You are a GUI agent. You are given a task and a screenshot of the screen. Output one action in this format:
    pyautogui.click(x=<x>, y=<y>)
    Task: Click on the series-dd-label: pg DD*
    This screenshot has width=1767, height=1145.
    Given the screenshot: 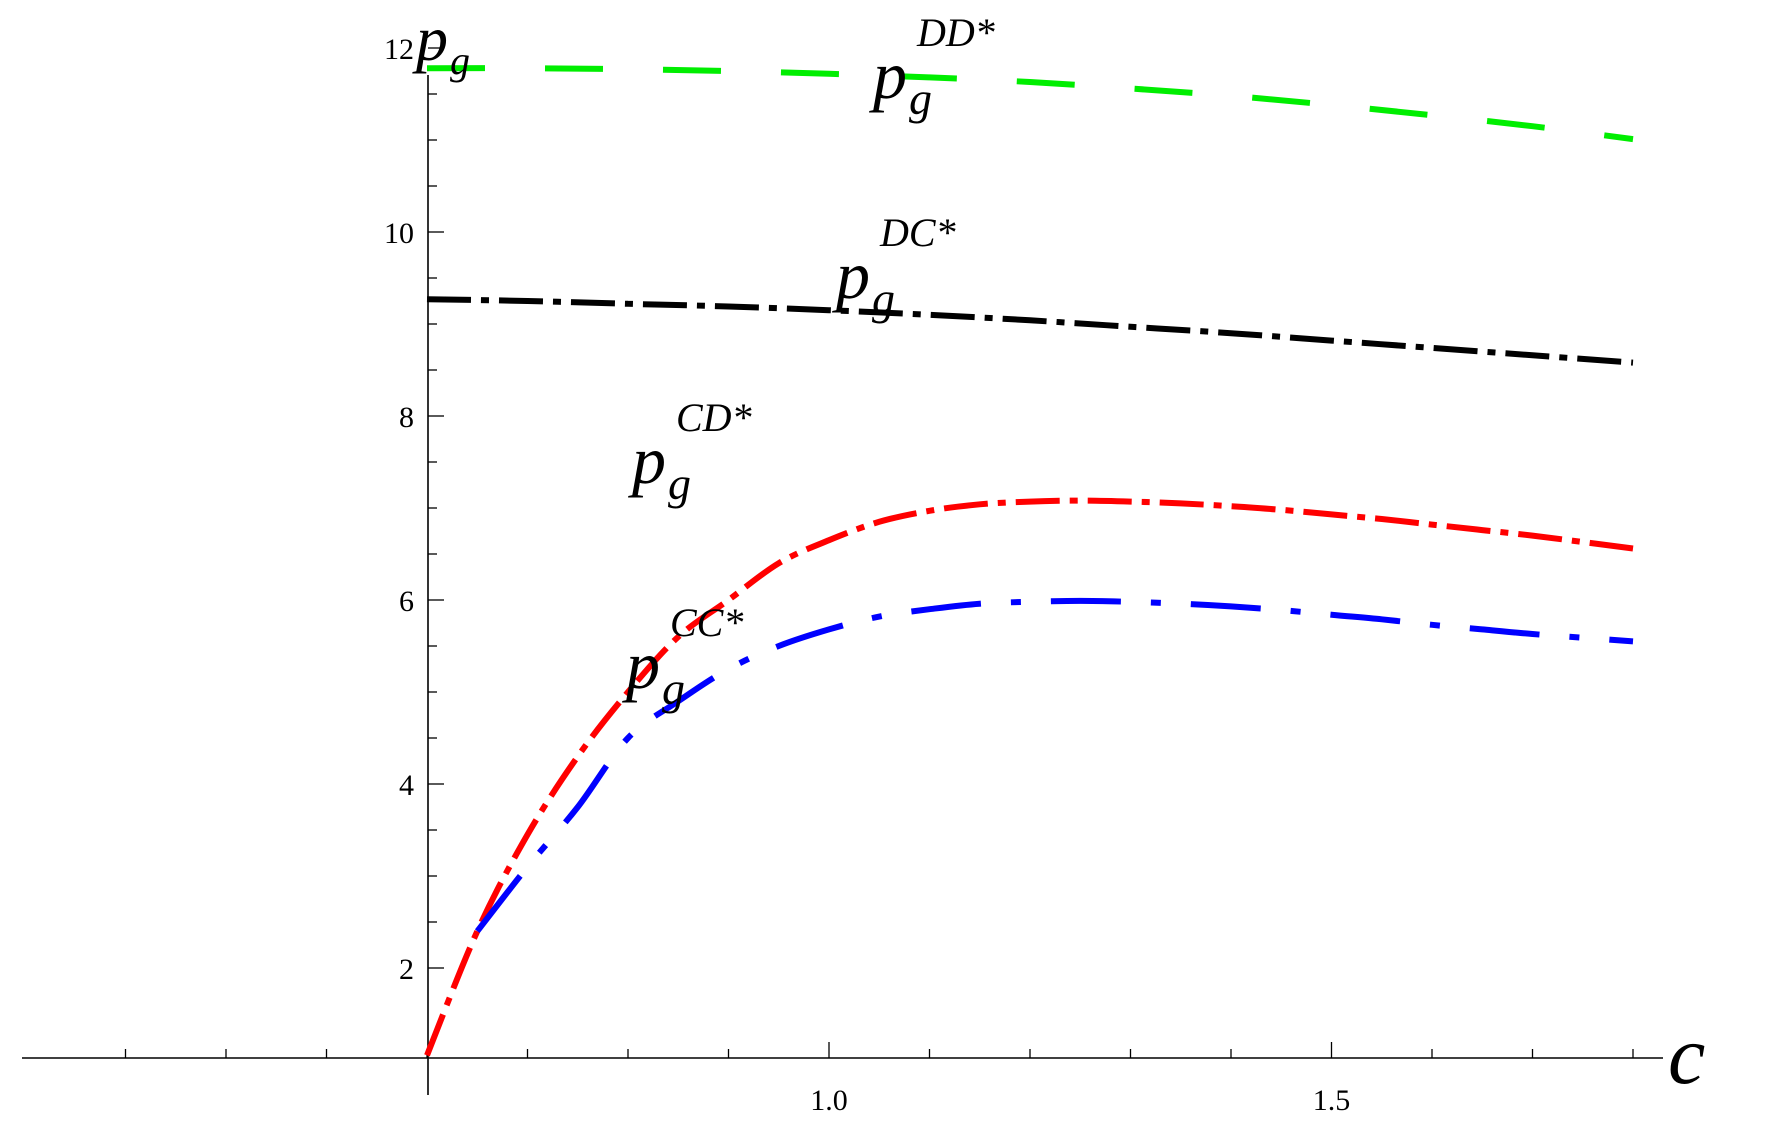 What is the action you would take?
    pyautogui.click(x=932, y=67)
    